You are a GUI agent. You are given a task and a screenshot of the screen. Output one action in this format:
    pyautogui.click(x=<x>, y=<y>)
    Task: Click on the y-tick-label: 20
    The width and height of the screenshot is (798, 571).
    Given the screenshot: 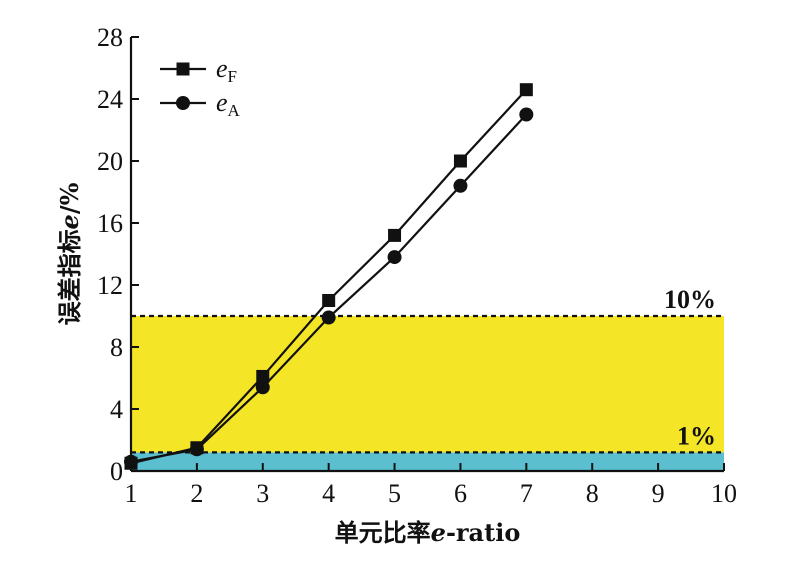 What is the action you would take?
    pyautogui.click(x=110, y=161)
    